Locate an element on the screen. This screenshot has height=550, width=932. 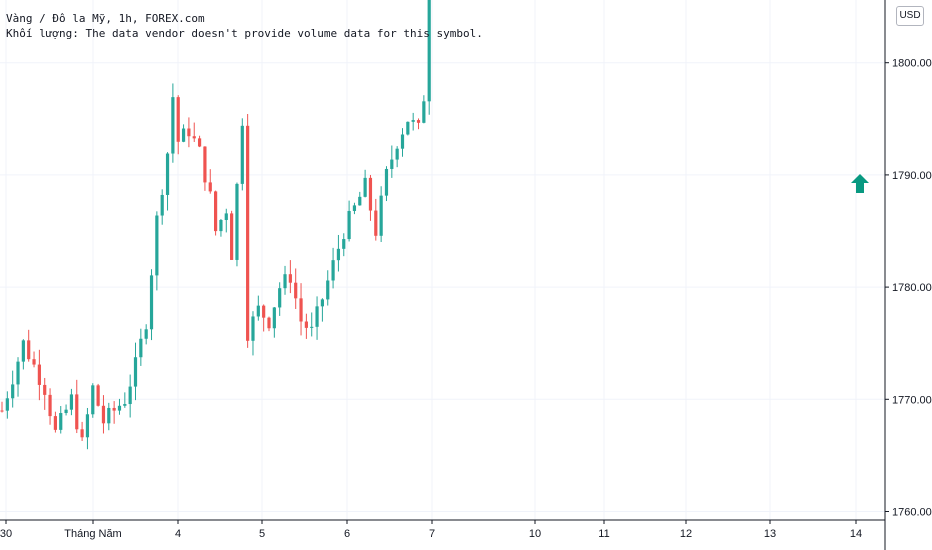
time-tick-label: 11 is located at coordinates (603, 534).